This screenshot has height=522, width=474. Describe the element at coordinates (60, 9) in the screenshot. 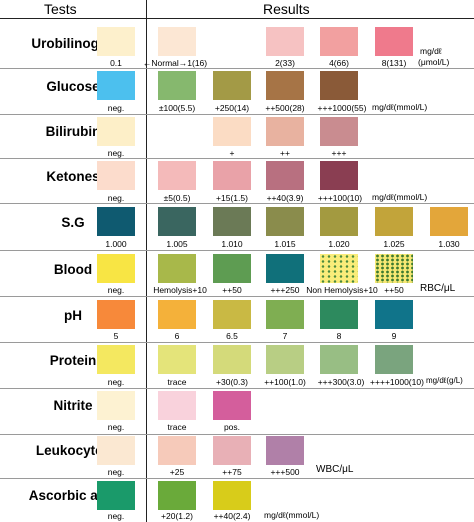

I see `header-tests: Tests` at that location.